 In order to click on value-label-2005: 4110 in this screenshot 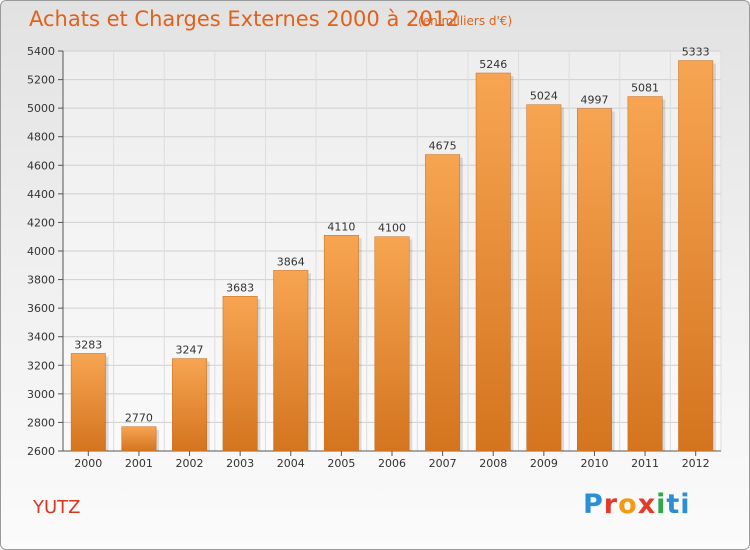, I will do `click(341, 226)`.